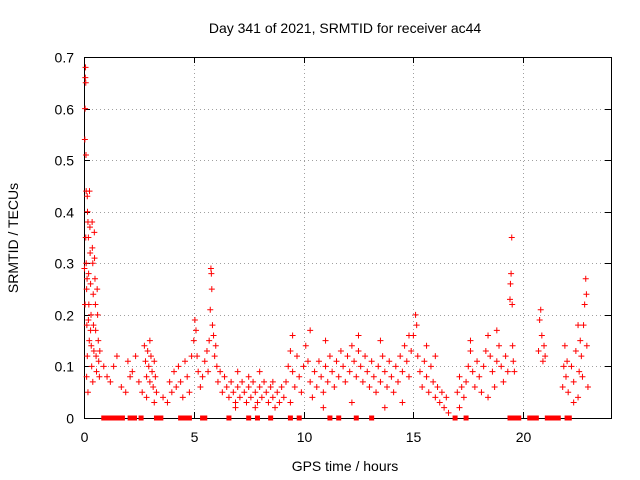 This screenshot has height=480, width=640. What do you see at coordinates (65, 58) in the screenshot?
I see `y-tick-label: 0.7` at bounding box center [65, 58].